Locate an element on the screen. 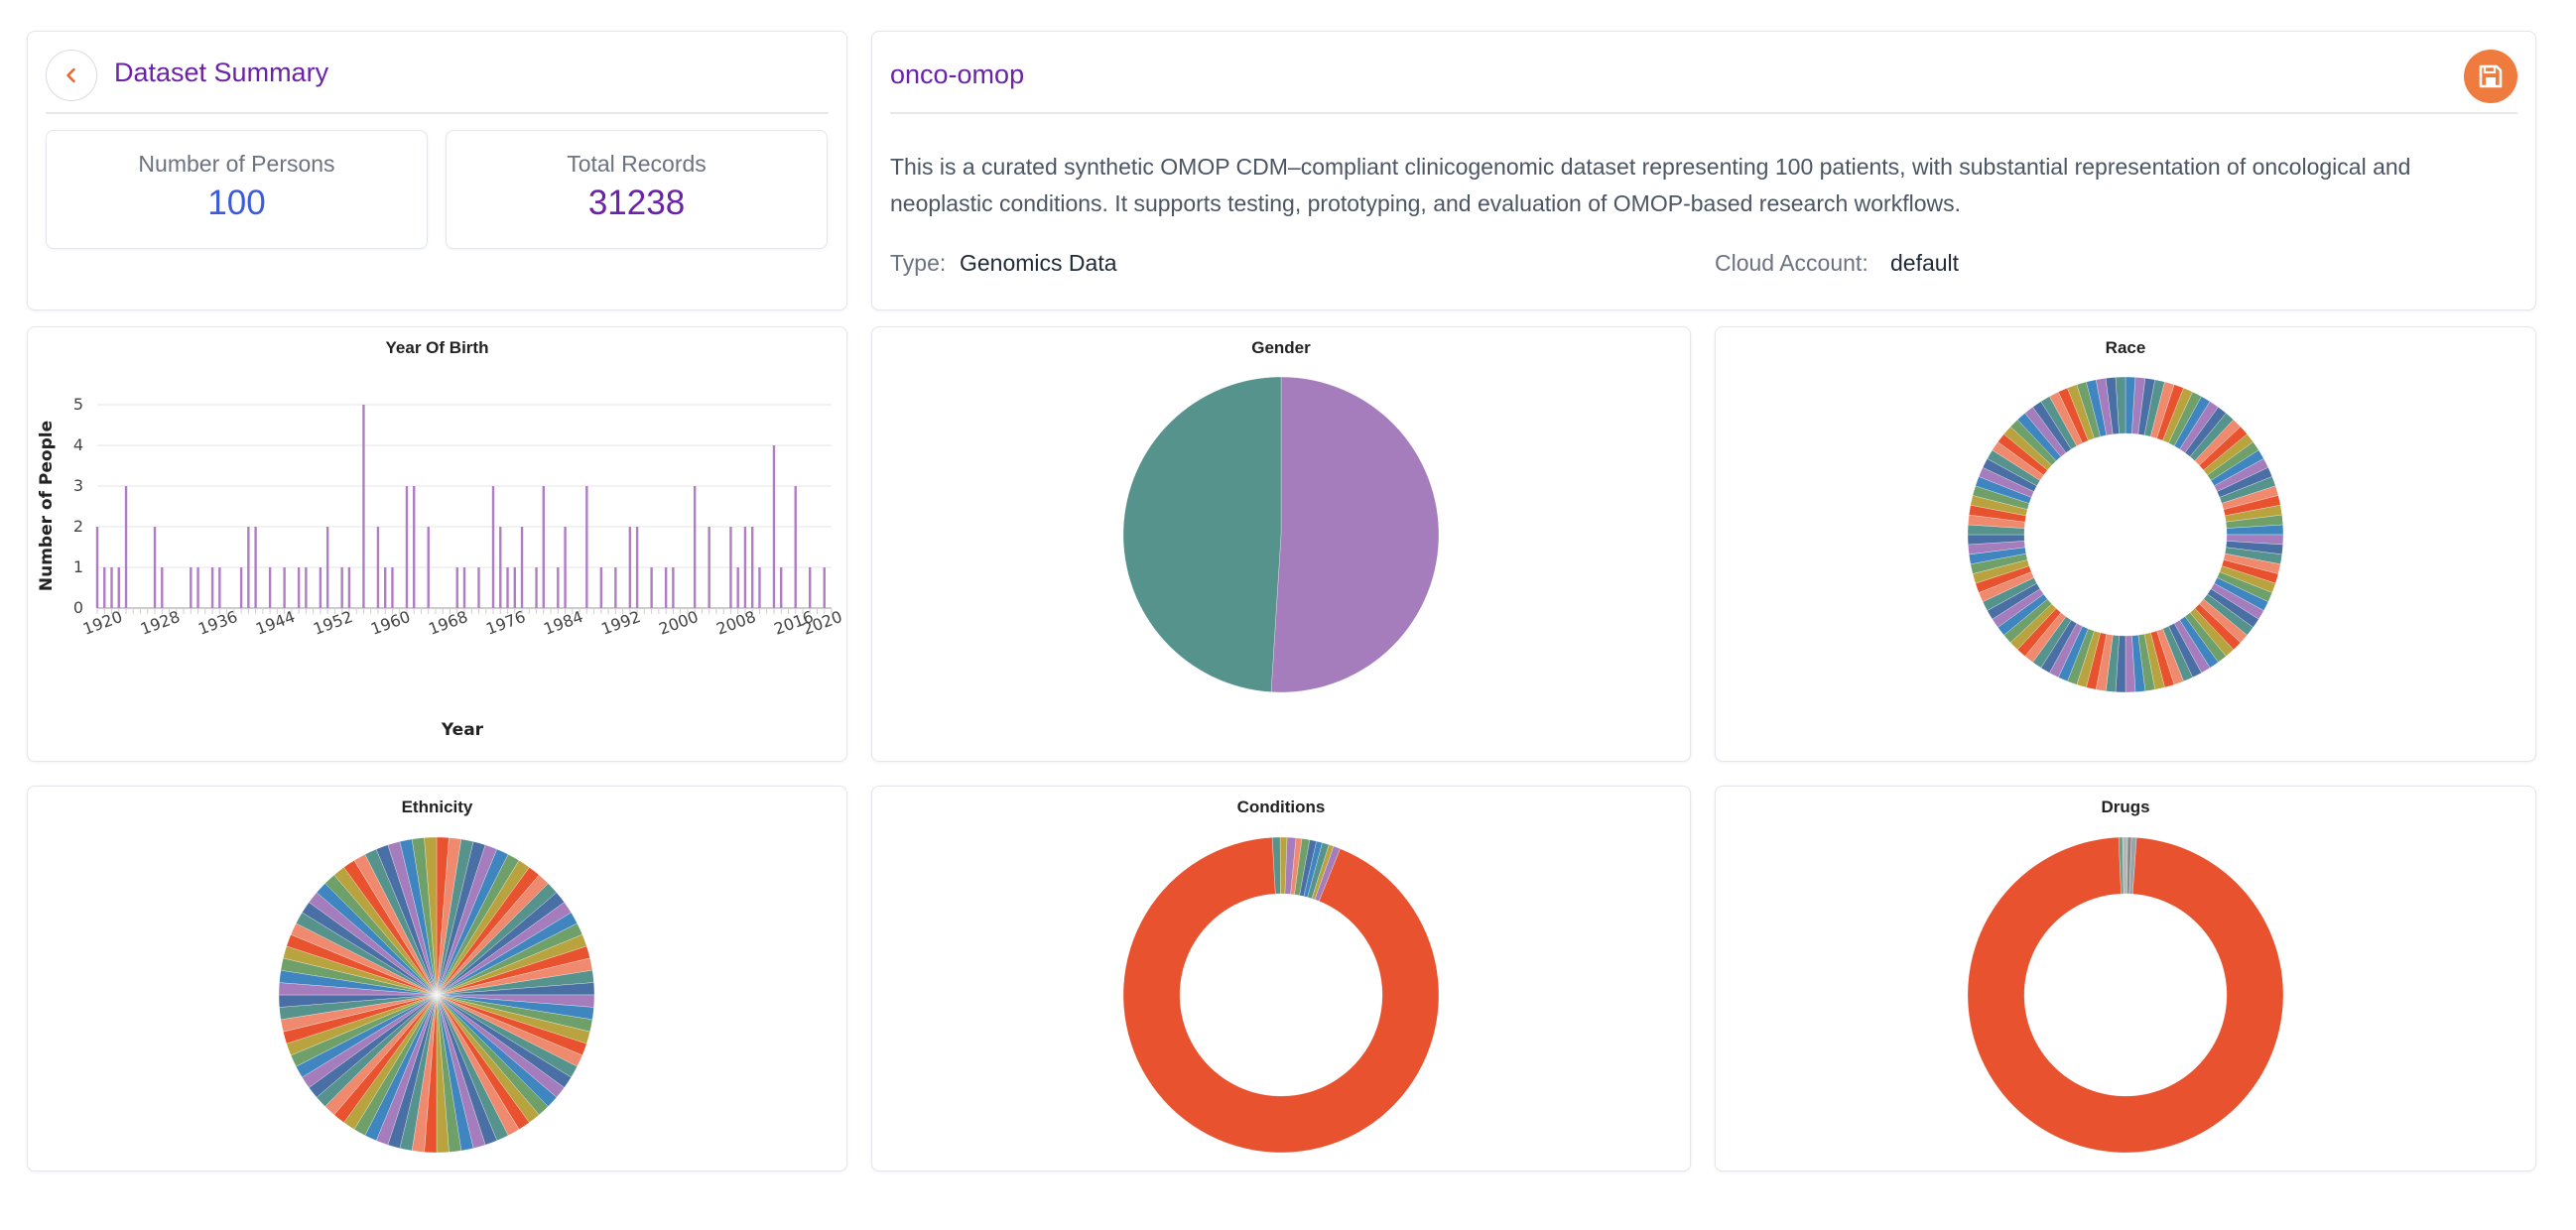 The height and width of the screenshot is (1230, 2576). cloud-account-value: default is located at coordinates (1925, 263).